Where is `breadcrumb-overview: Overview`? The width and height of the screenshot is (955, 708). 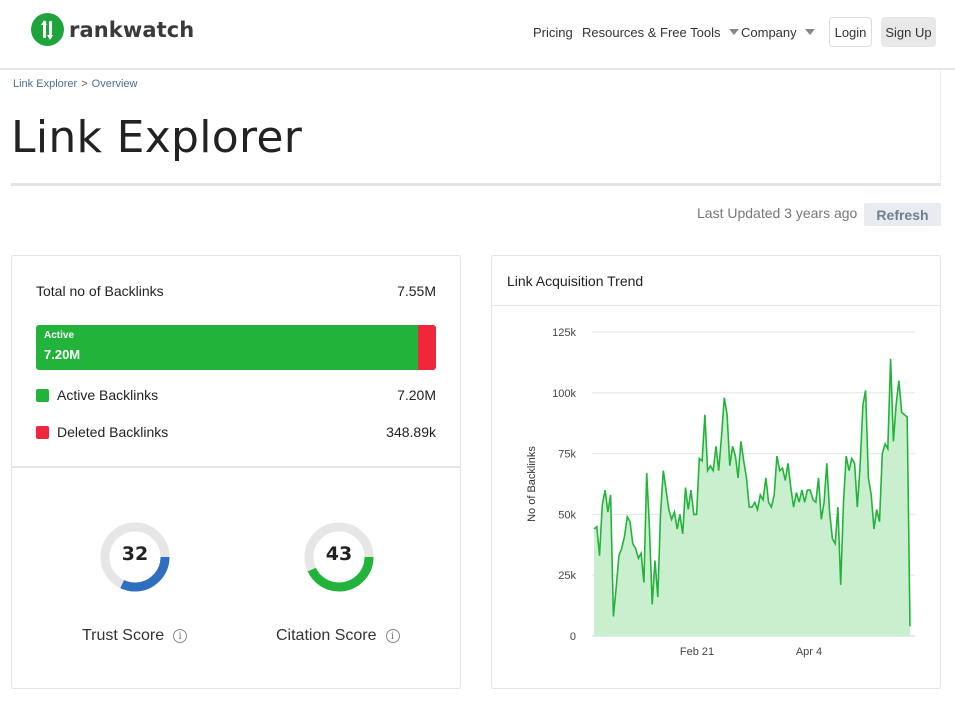 breadcrumb-overview: Overview is located at coordinates (114, 84).